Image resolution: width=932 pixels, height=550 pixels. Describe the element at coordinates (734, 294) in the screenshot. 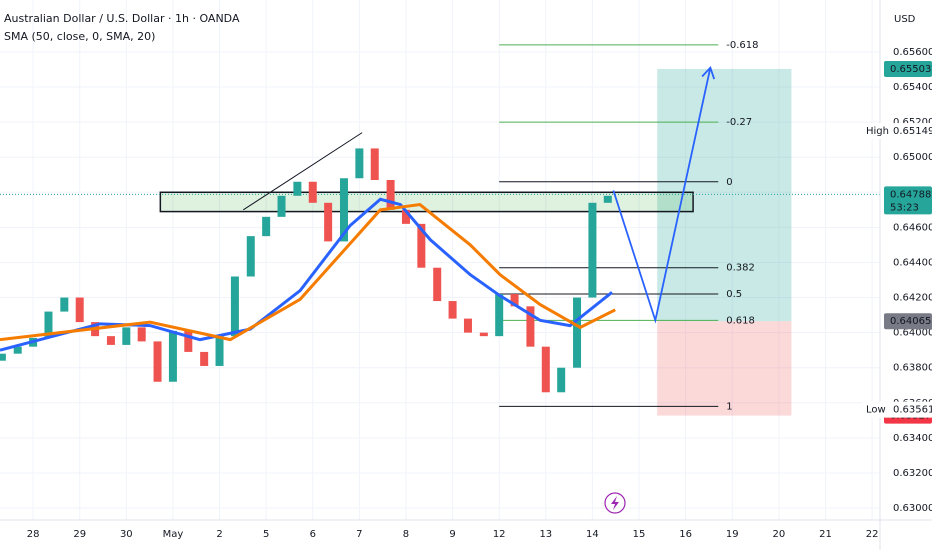

I see `fib-label: 0.5` at that location.